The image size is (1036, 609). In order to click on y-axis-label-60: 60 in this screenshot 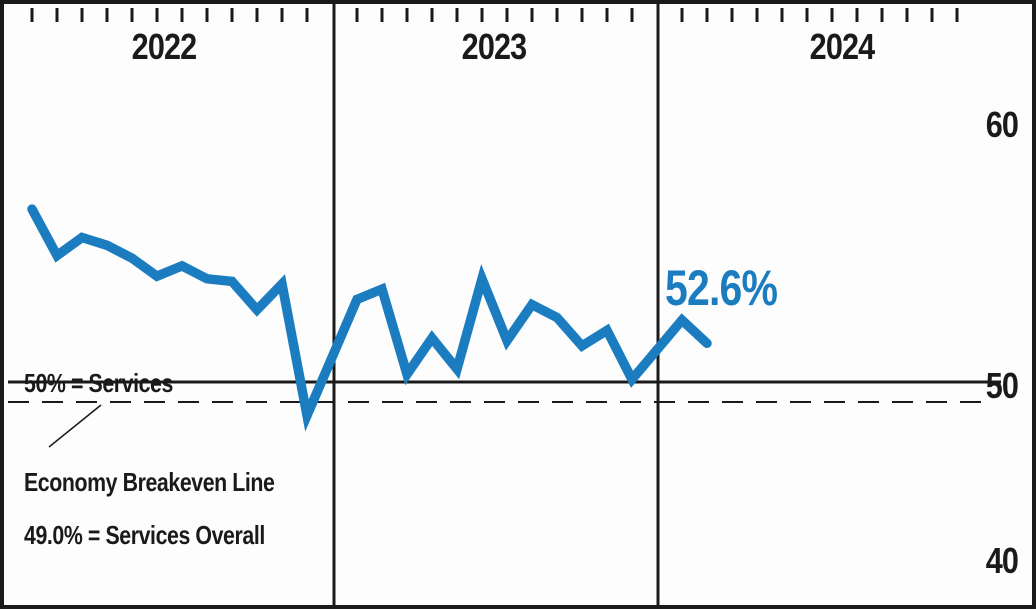, I will do `click(1002, 124)`.